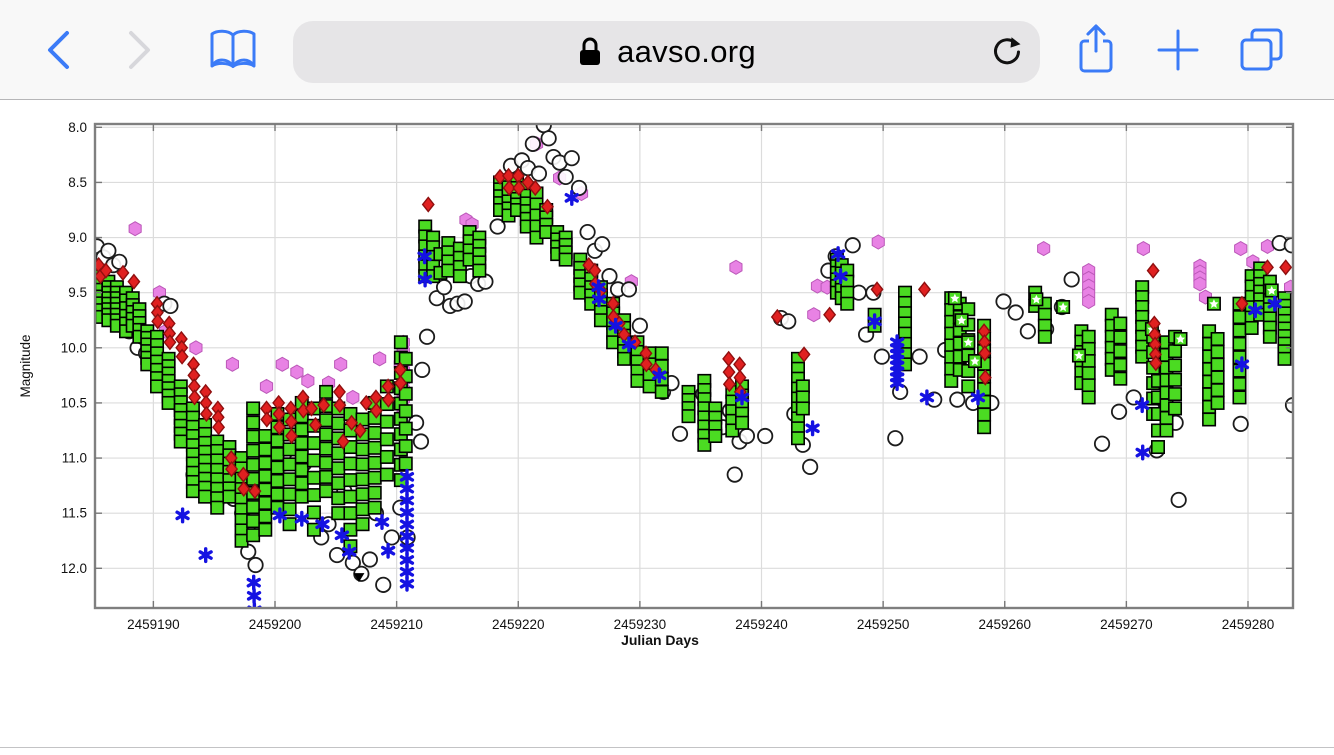 The width and height of the screenshot is (1334, 755). What do you see at coordinates (640, 624) in the screenshot?
I see `x-tick-label: 2459230` at bounding box center [640, 624].